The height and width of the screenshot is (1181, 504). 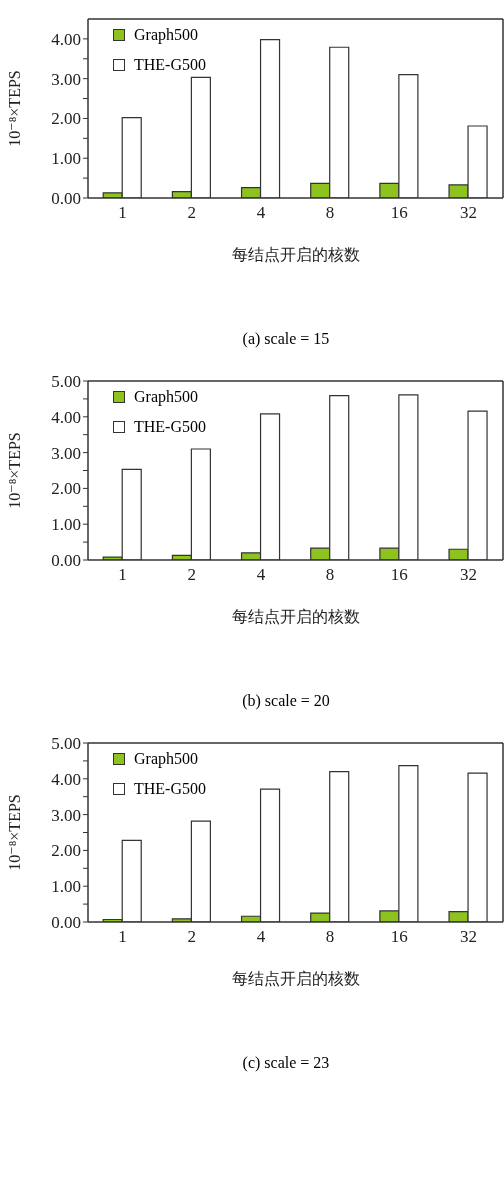 What do you see at coordinates (286, 702) in the screenshot?
I see `text: (b) scale = 20` at bounding box center [286, 702].